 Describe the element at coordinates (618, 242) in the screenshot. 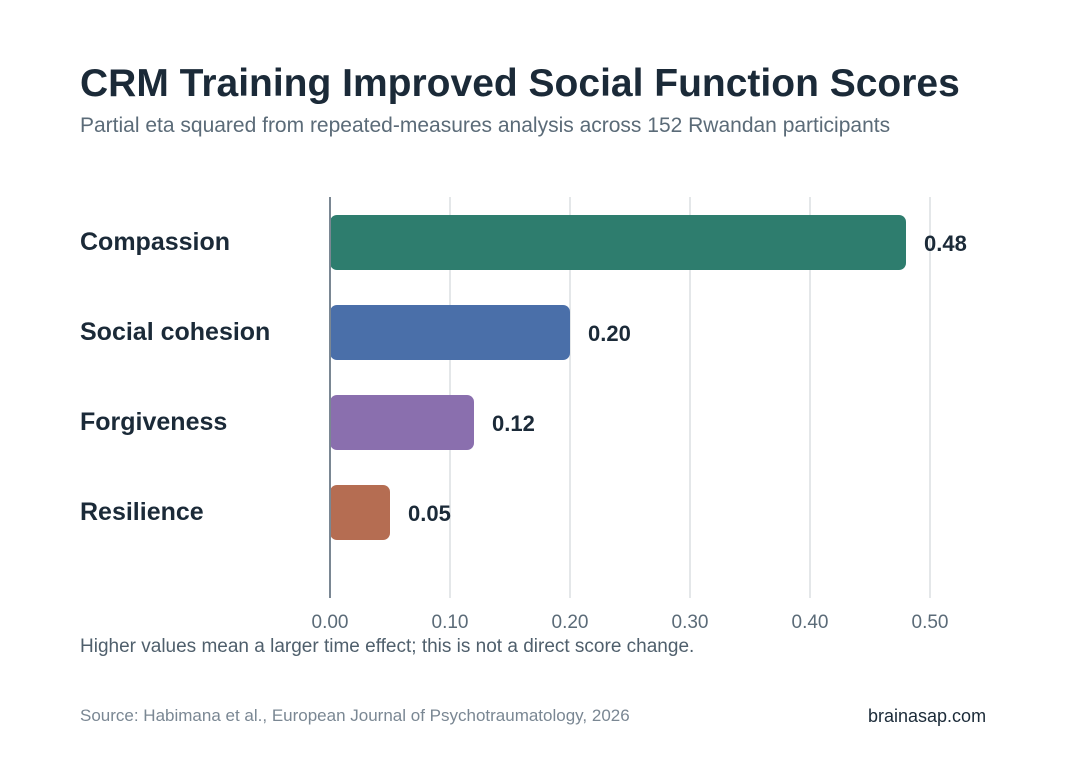

I see `bar-compassion` at that location.